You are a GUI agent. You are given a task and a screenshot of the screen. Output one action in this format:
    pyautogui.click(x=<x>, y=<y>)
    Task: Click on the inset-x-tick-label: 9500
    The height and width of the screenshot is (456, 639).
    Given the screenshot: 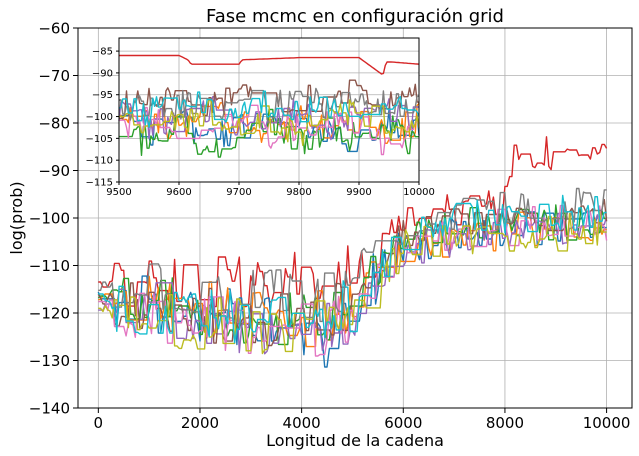 What is the action you would take?
    pyautogui.click(x=118, y=192)
    